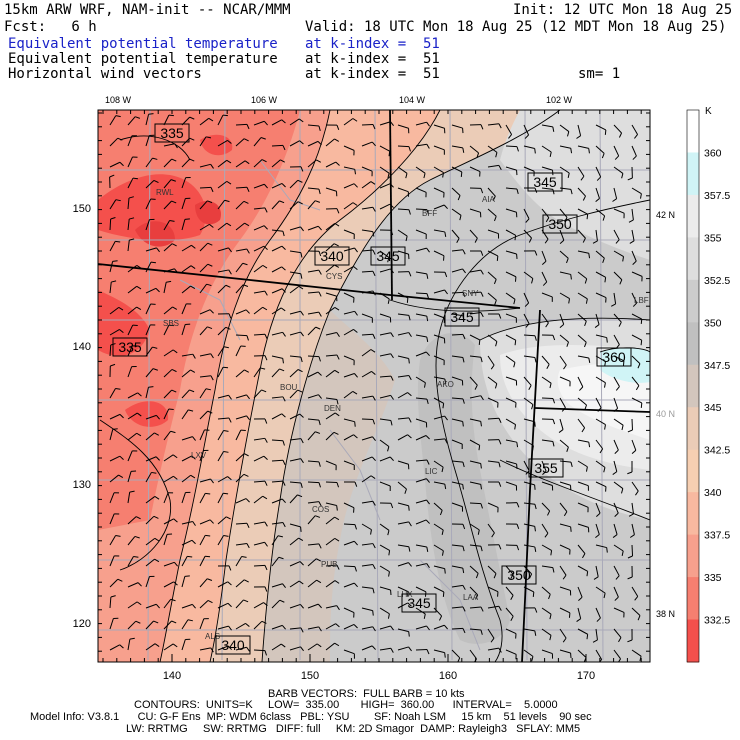 Image resolution: width=740 pixels, height=740 pixels. Describe the element at coordinates (560, 224) in the screenshot. I see `contour-label: 350` at that location.